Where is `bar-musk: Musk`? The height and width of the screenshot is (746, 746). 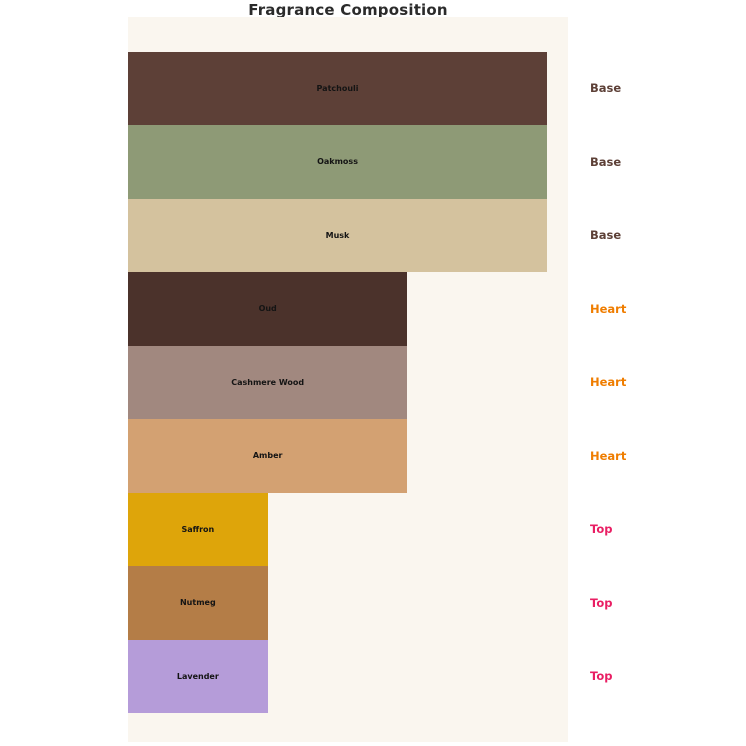
bar-musk: Musk is located at coordinates (338, 235).